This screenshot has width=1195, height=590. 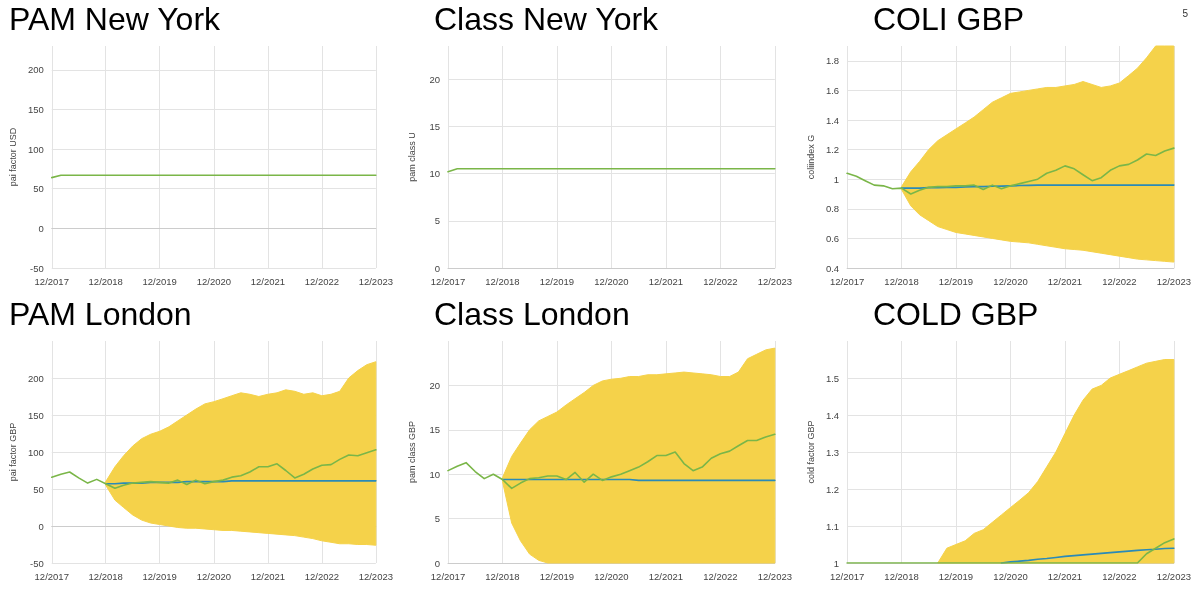 I want to click on chart-title: COLI GBP, so click(x=949, y=19).